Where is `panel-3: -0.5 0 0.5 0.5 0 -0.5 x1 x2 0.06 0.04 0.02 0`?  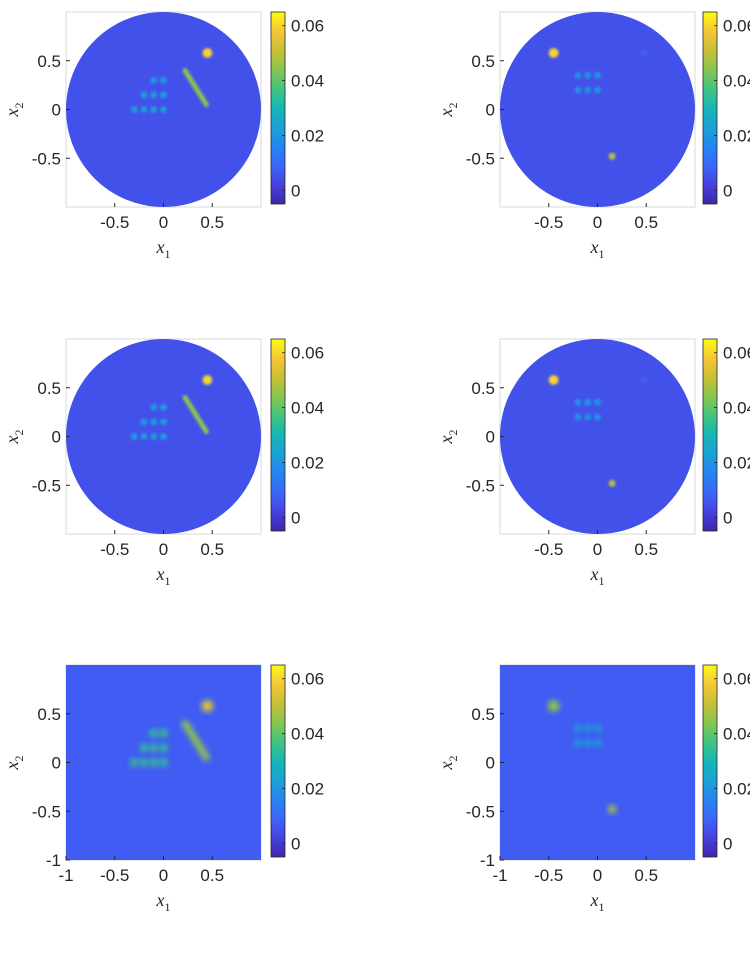 panel-3: -0.5 0 0.5 0.5 0 -0.5 x1 x2 0.06 0.04 0.02 0 is located at coordinates (163, 463).